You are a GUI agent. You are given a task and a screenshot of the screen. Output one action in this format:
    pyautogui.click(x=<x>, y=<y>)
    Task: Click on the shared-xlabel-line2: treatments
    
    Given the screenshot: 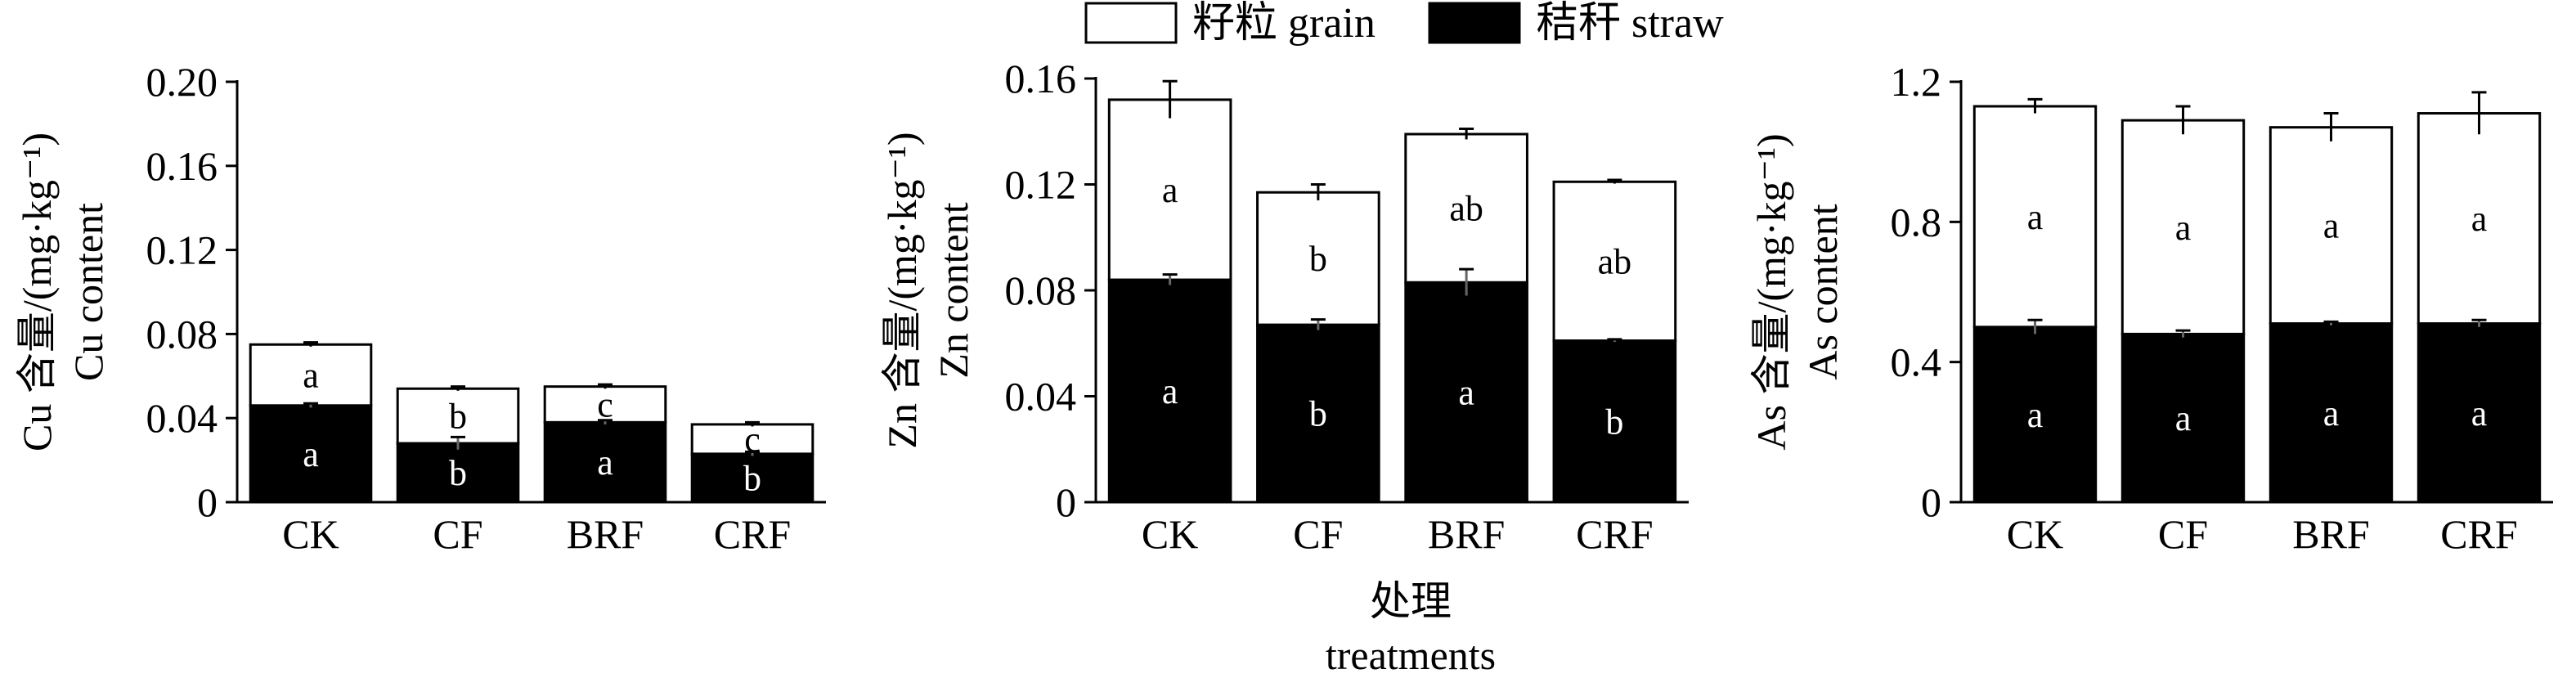 What is the action you would take?
    pyautogui.click(x=1411, y=655)
    